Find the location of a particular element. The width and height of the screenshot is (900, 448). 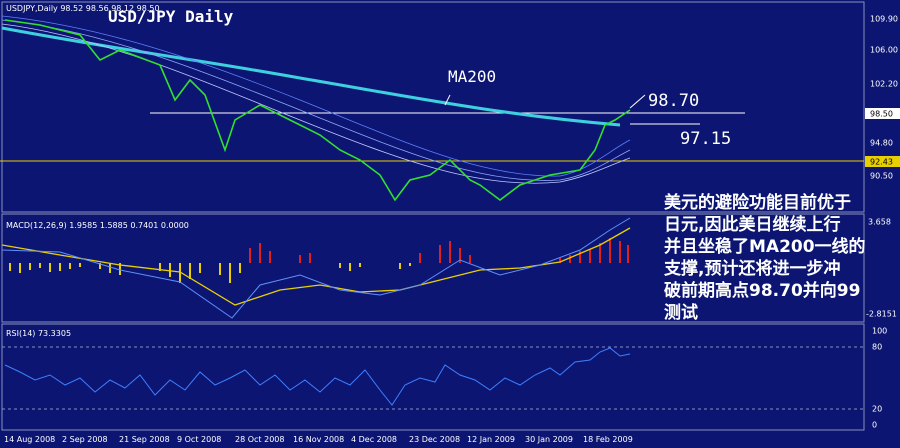

date-label: 14 Aug 2008 is located at coordinates (29, 439).